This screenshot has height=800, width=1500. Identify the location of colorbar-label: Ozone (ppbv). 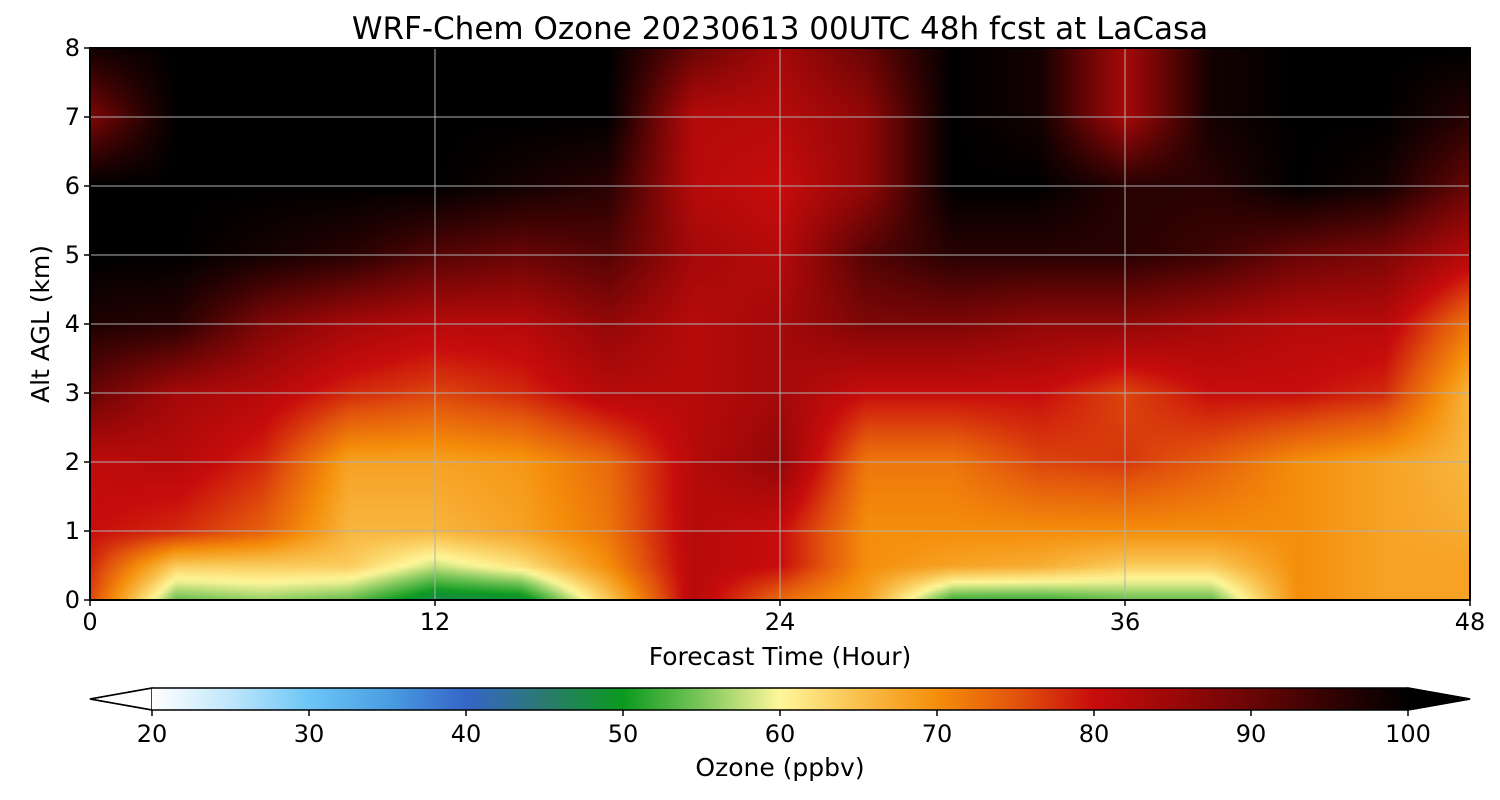
(779, 767).